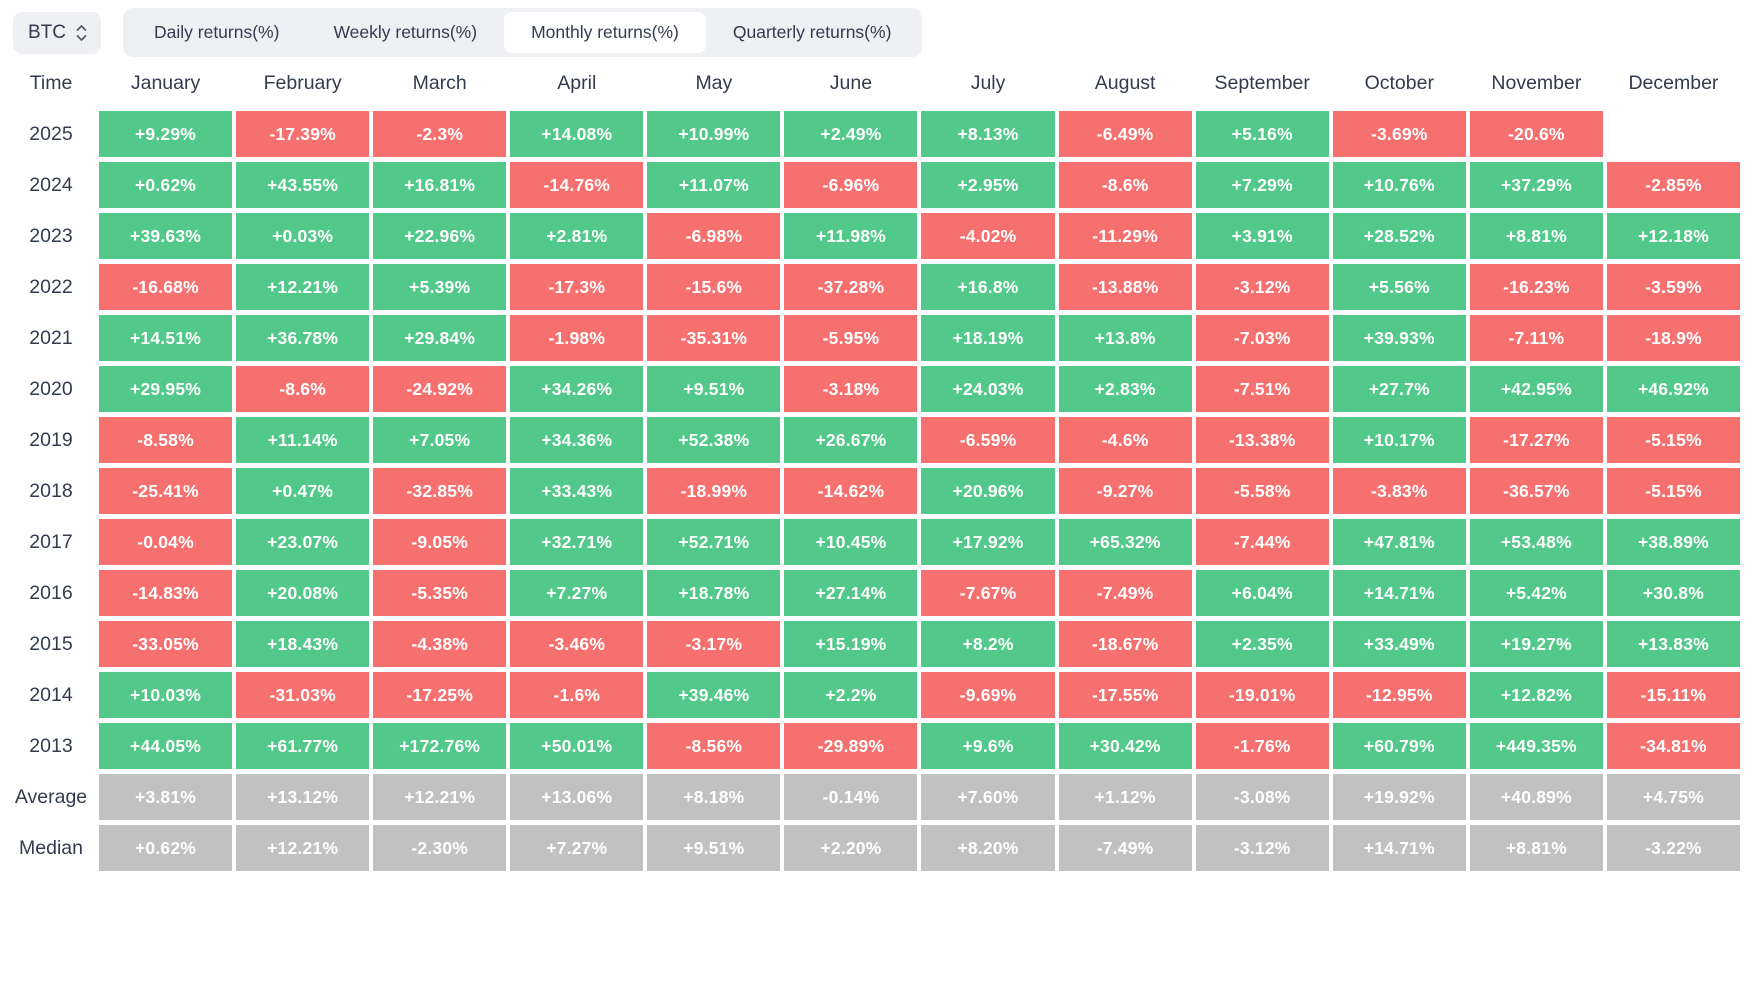 The width and height of the screenshot is (1754, 993). What do you see at coordinates (1536, 82) in the screenshot?
I see `column-header: November` at bounding box center [1536, 82].